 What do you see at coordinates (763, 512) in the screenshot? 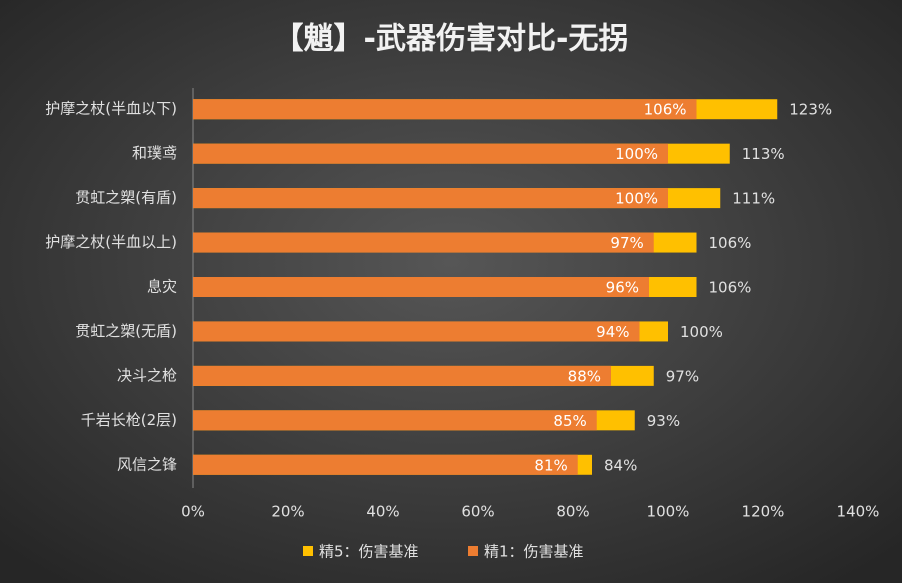
I see `x-tick-label: 120%` at bounding box center [763, 512].